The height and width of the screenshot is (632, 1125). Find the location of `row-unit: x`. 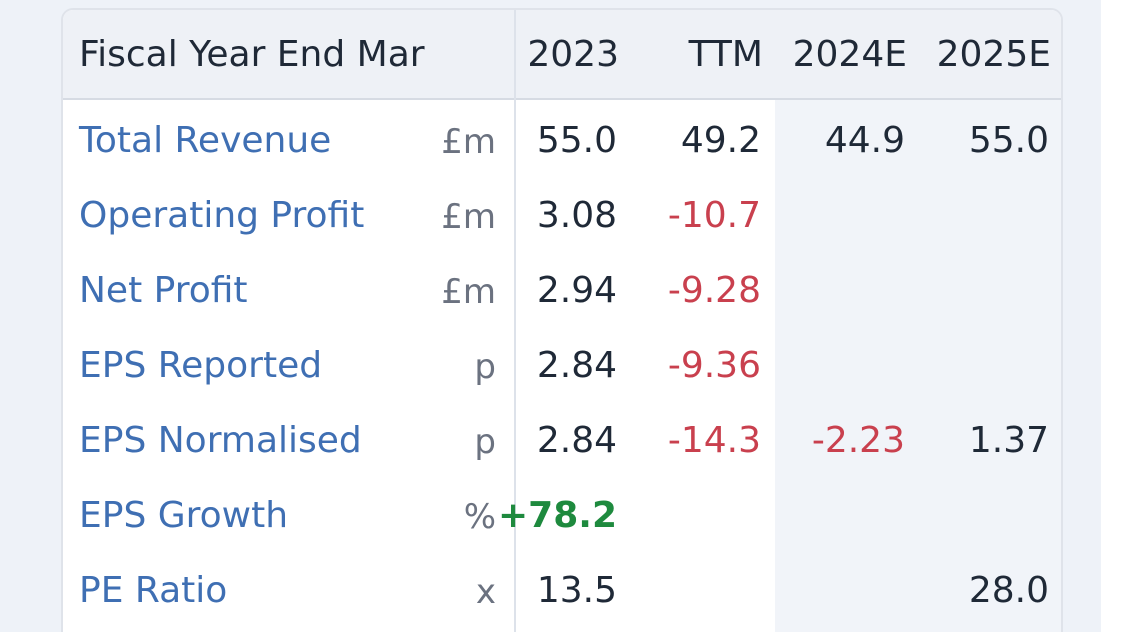

row-unit: x is located at coordinates (485, 592).